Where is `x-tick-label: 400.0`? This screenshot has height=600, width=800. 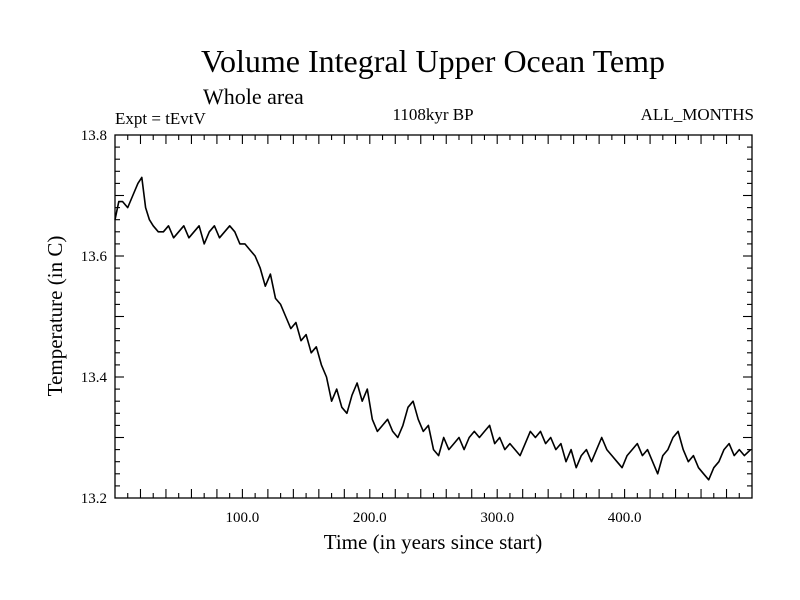 x-tick-label: 400.0 is located at coordinates (625, 518).